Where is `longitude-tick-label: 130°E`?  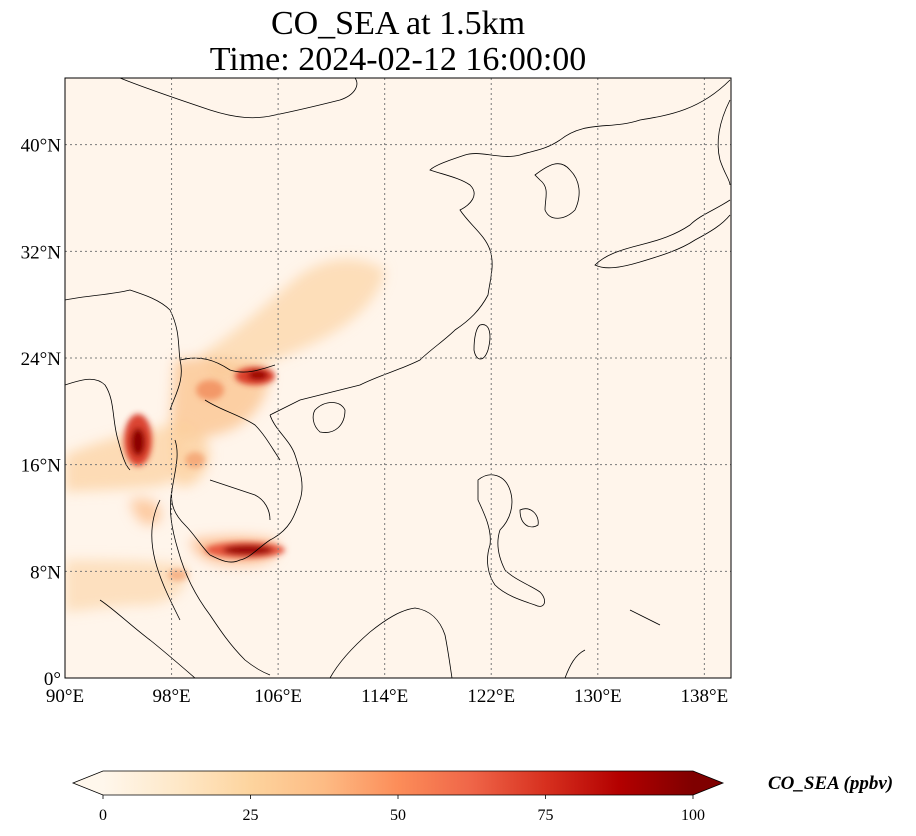
longitude-tick-label: 130°E is located at coordinates (598, 696).